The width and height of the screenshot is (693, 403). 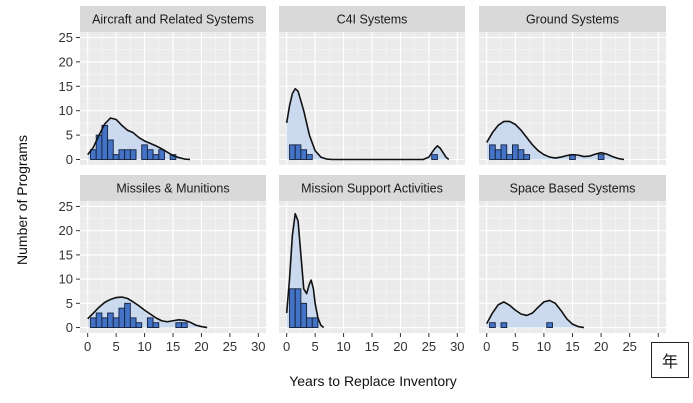 I want to click on facet-panel-4: Mission Support Activities 0 5 10 15 20 25 30, so click(x=372, y=264).